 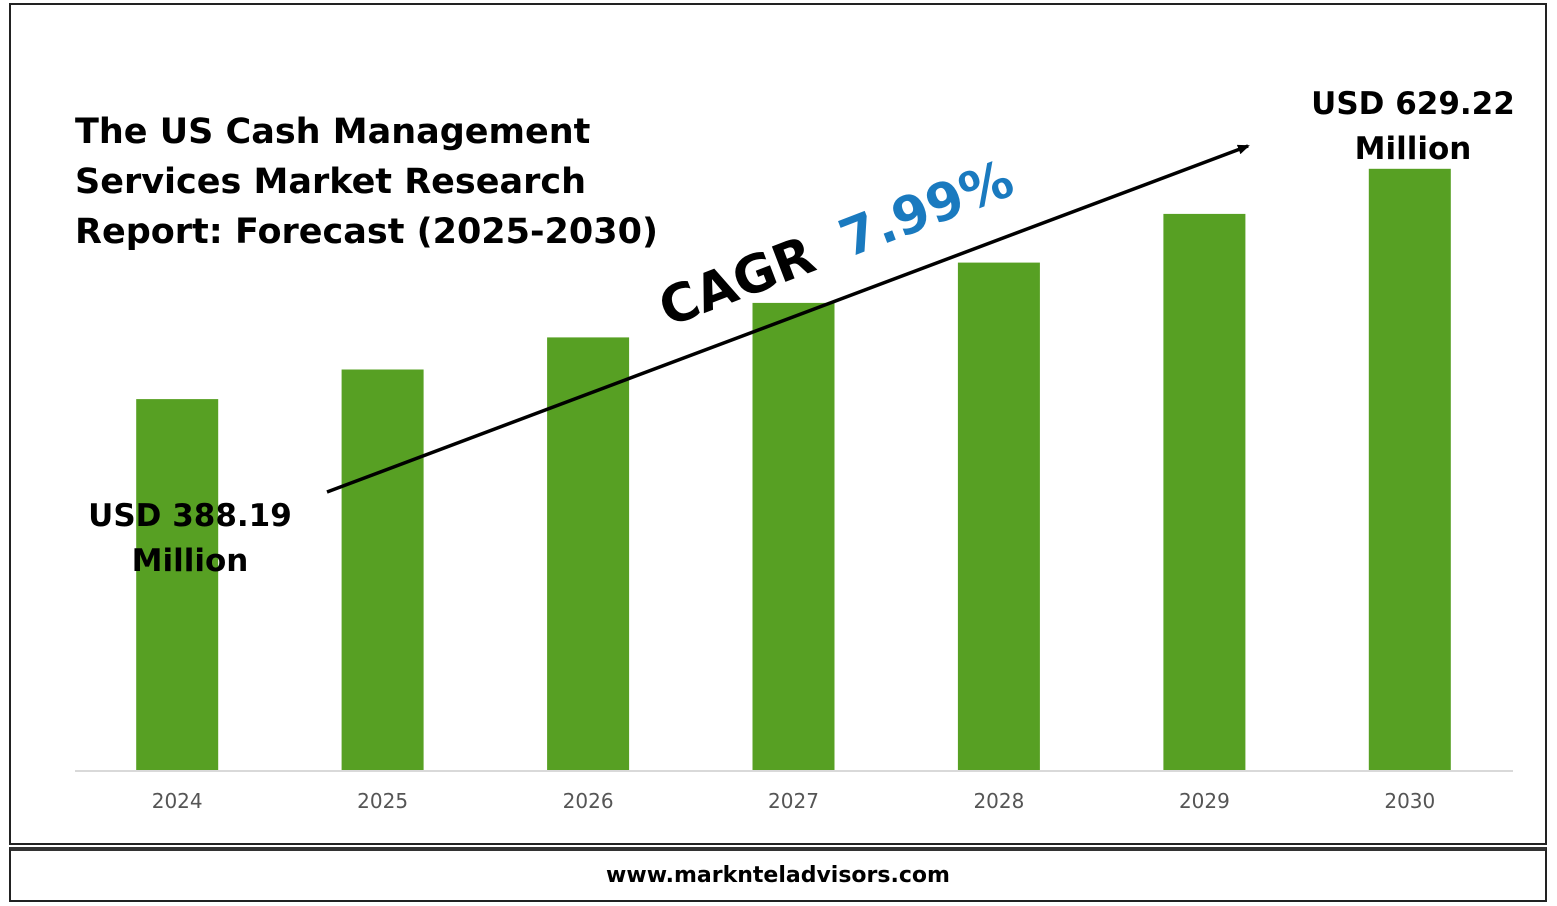 I want to click on chart-title-line-3: Report: Forecast (2025-2030), so click(x=366, y=232).